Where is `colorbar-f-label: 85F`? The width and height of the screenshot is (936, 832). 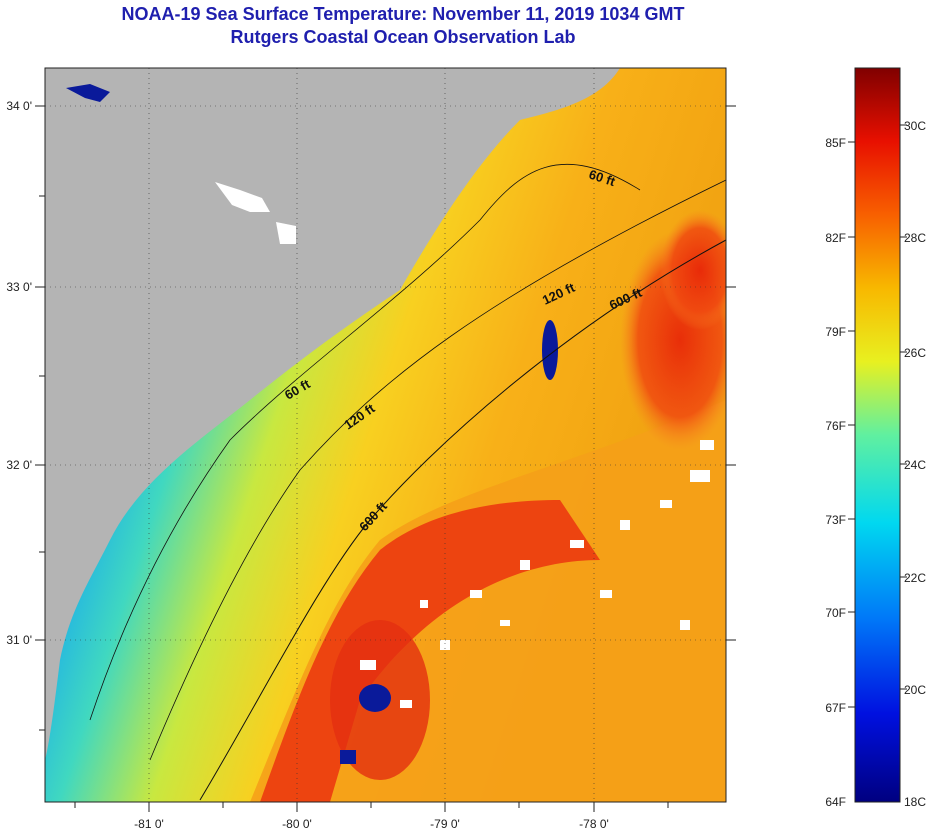
colorbar-f-label: 85F is located at coordinates (835, 143).